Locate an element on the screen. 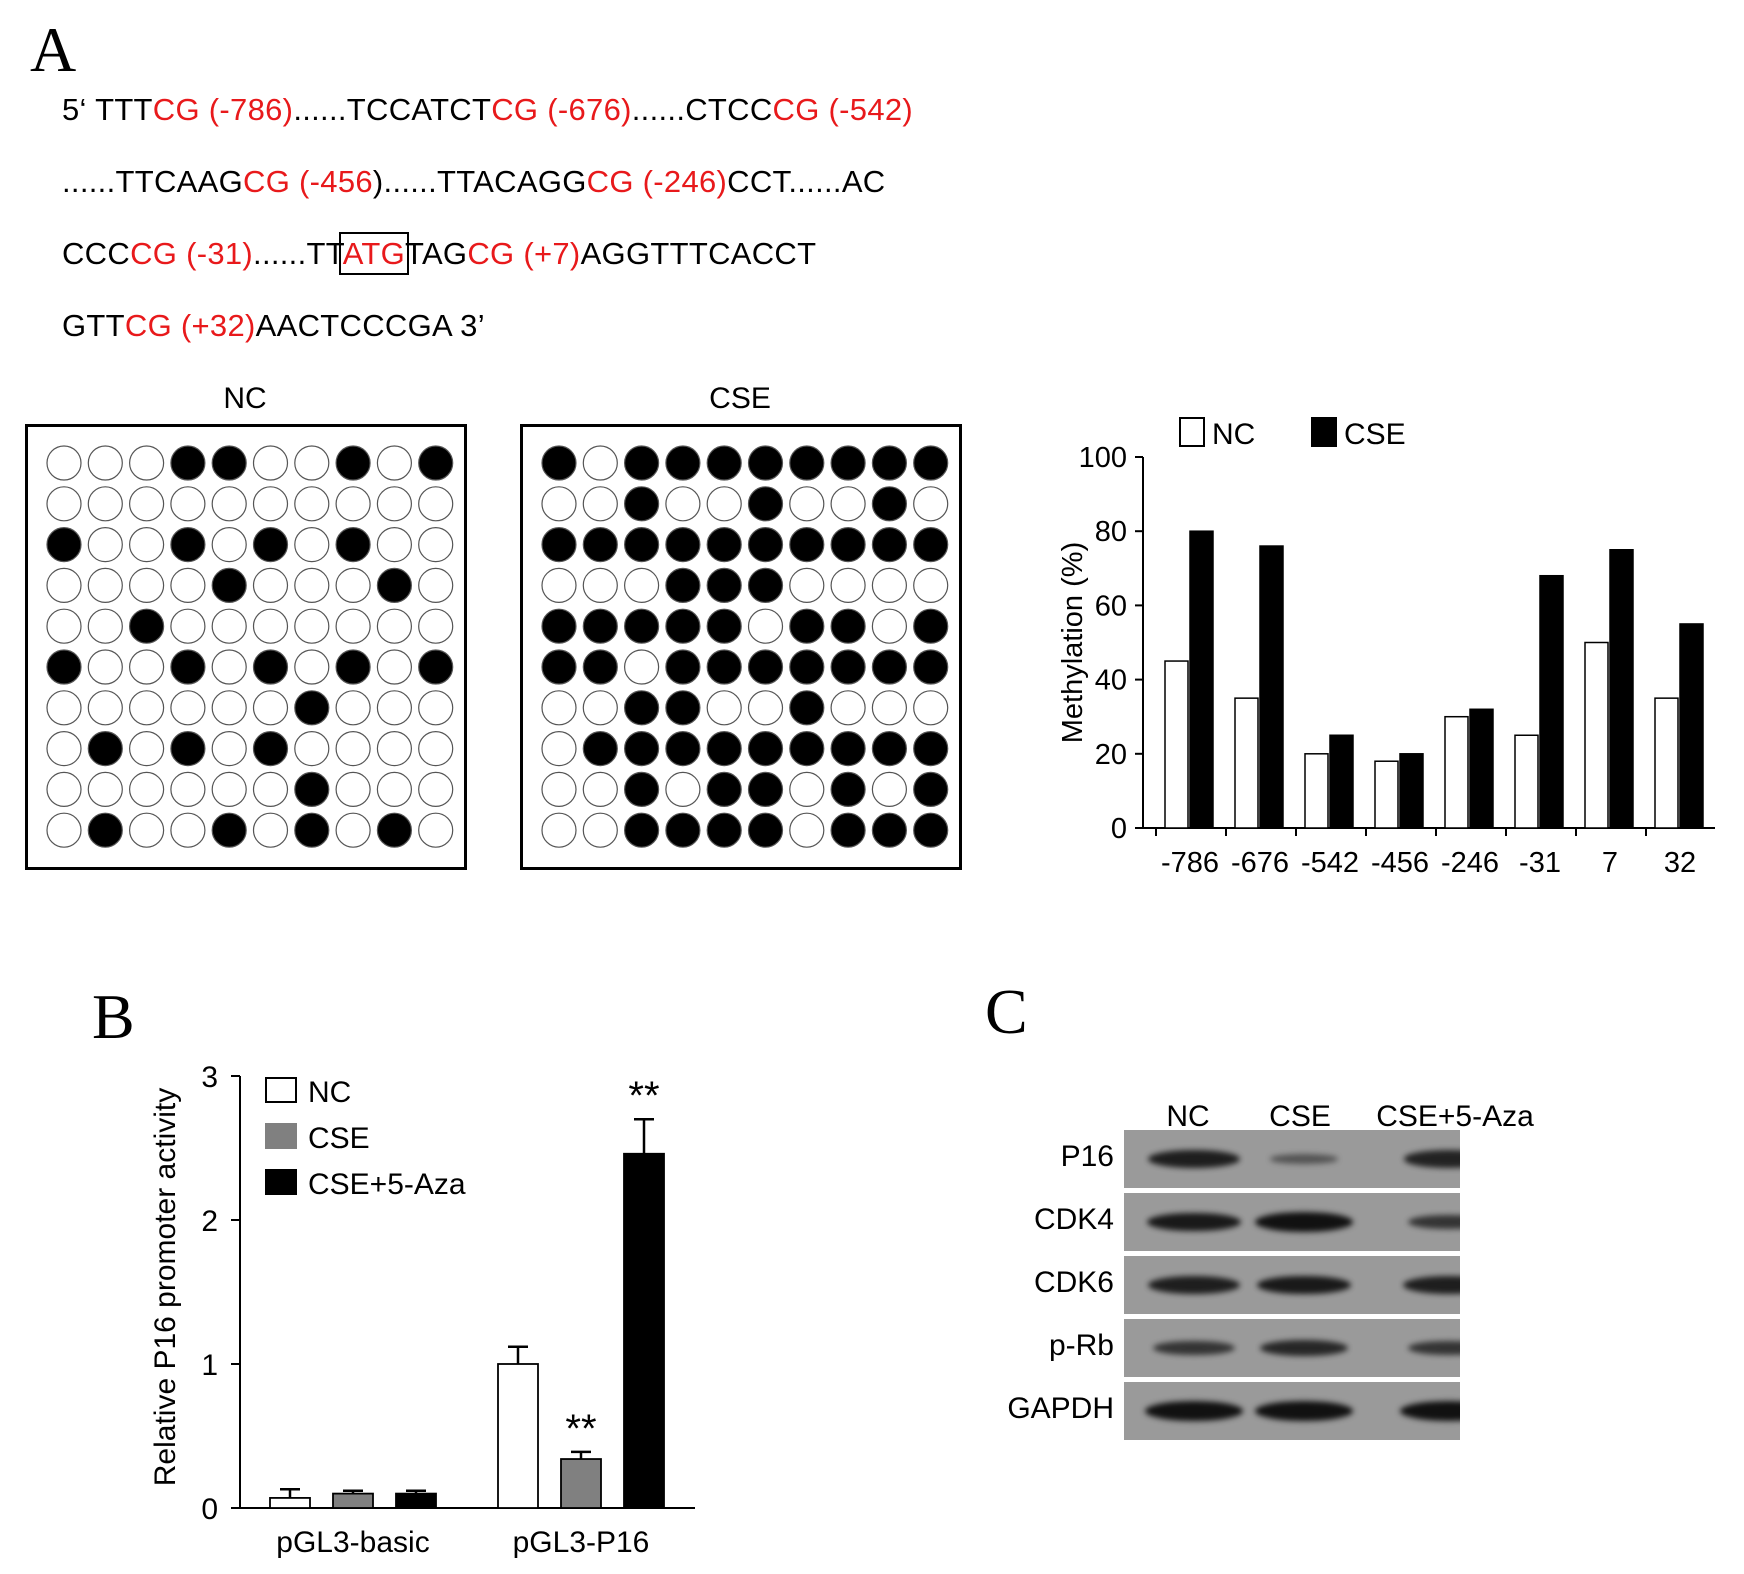 This screenshot has height=1574, width=1744. y-axis-label: Methylation (%) is located at coordinates (1073, 642).